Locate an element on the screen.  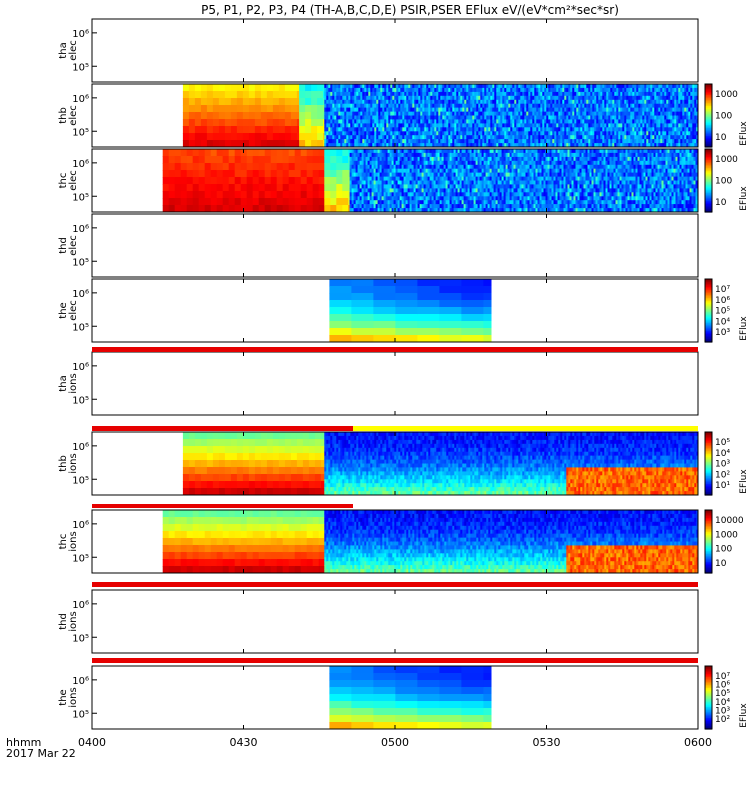
colorbar-frame is located at coordinates (708, 115).